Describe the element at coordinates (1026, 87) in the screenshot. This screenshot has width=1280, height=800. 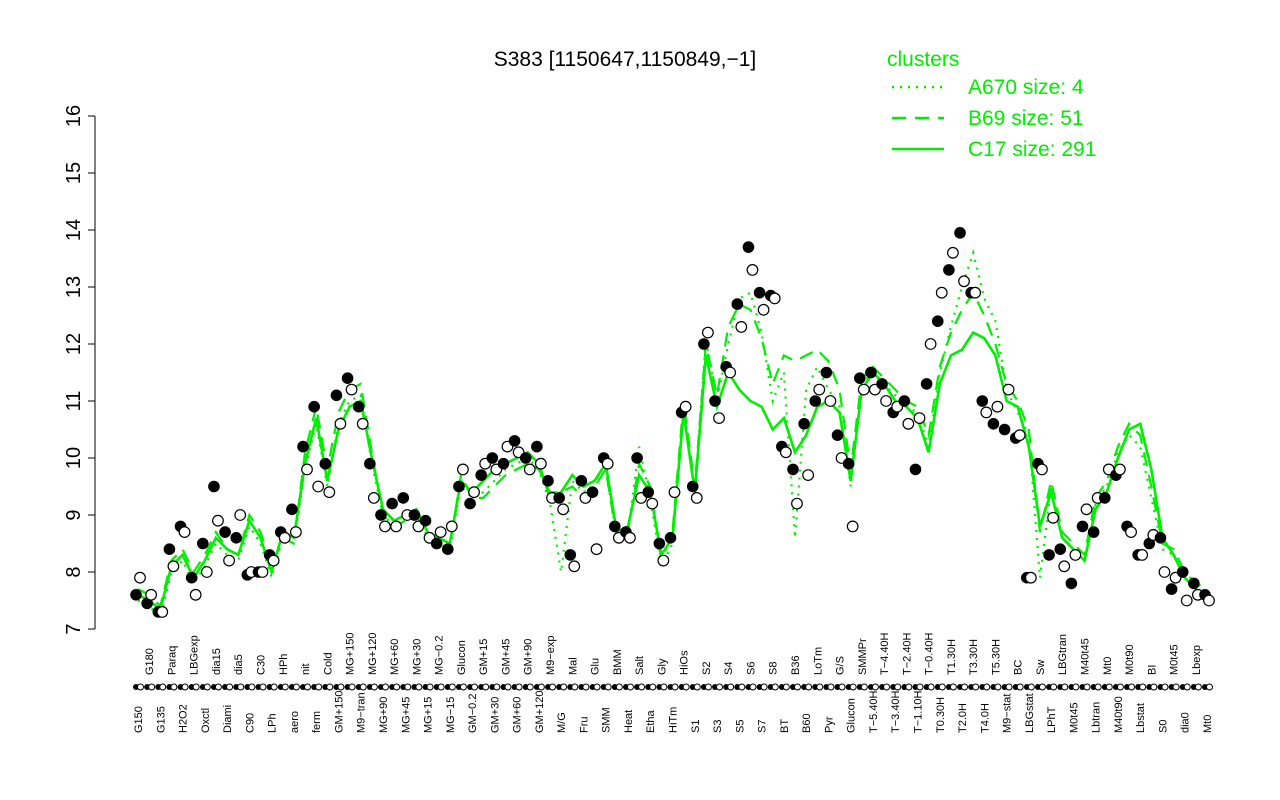
I see `legend-label: A670 size: 4` at that location.